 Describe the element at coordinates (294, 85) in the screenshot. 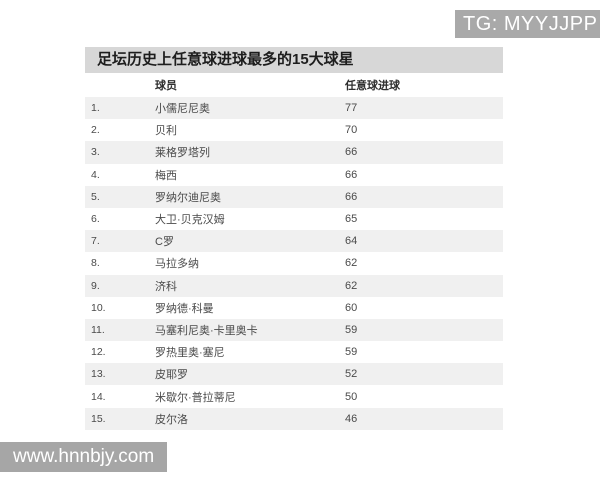

I see `table-header-row: 球员 任意球进球` at that location.